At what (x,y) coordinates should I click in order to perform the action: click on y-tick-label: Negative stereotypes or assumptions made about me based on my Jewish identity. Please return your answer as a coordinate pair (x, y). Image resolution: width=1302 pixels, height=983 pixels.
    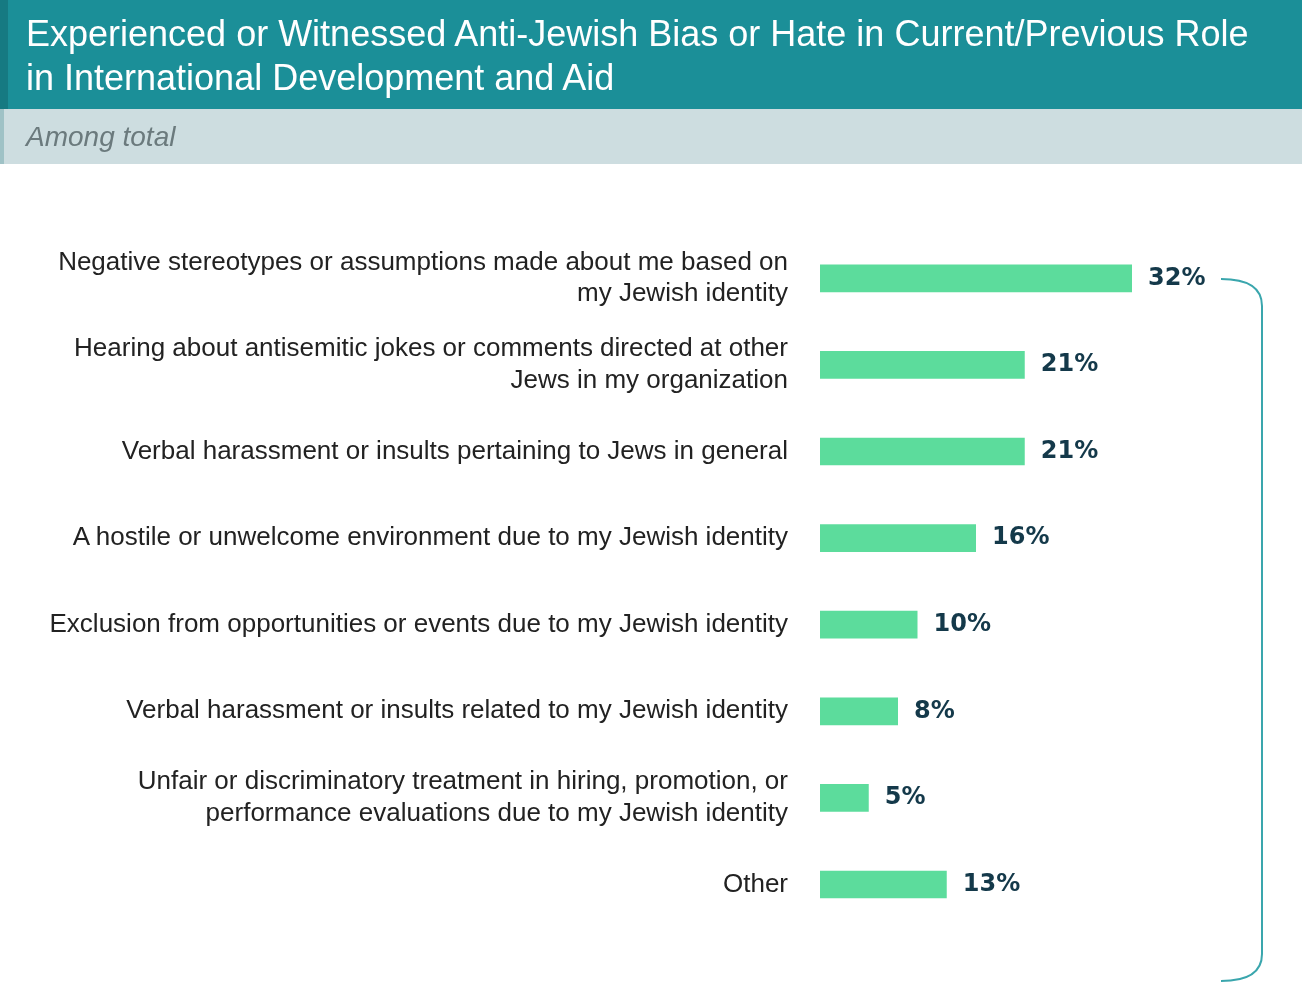
    Looking at the image, I should click on (423, 276).